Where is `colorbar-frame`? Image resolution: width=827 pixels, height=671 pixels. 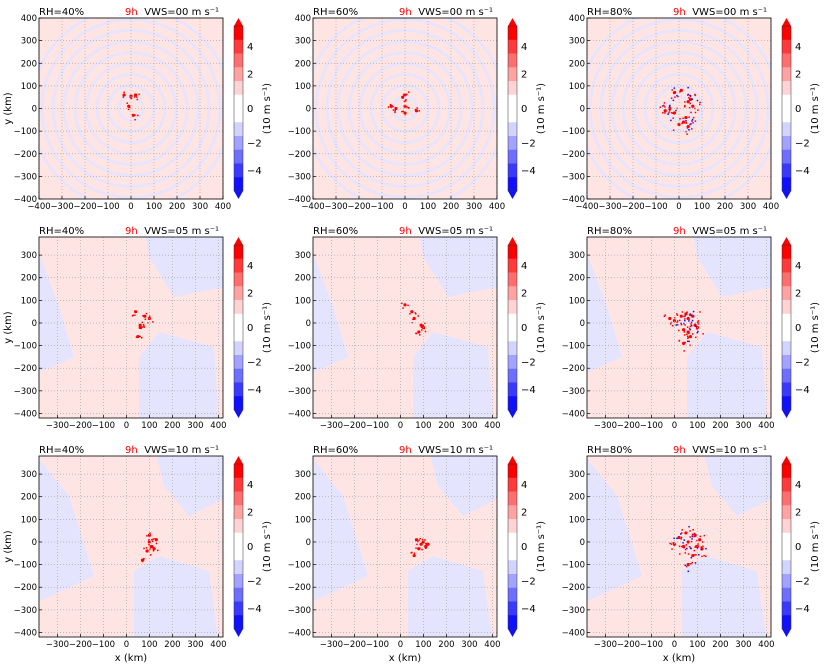
colorbar-frame is located at coordinates (238, 327).